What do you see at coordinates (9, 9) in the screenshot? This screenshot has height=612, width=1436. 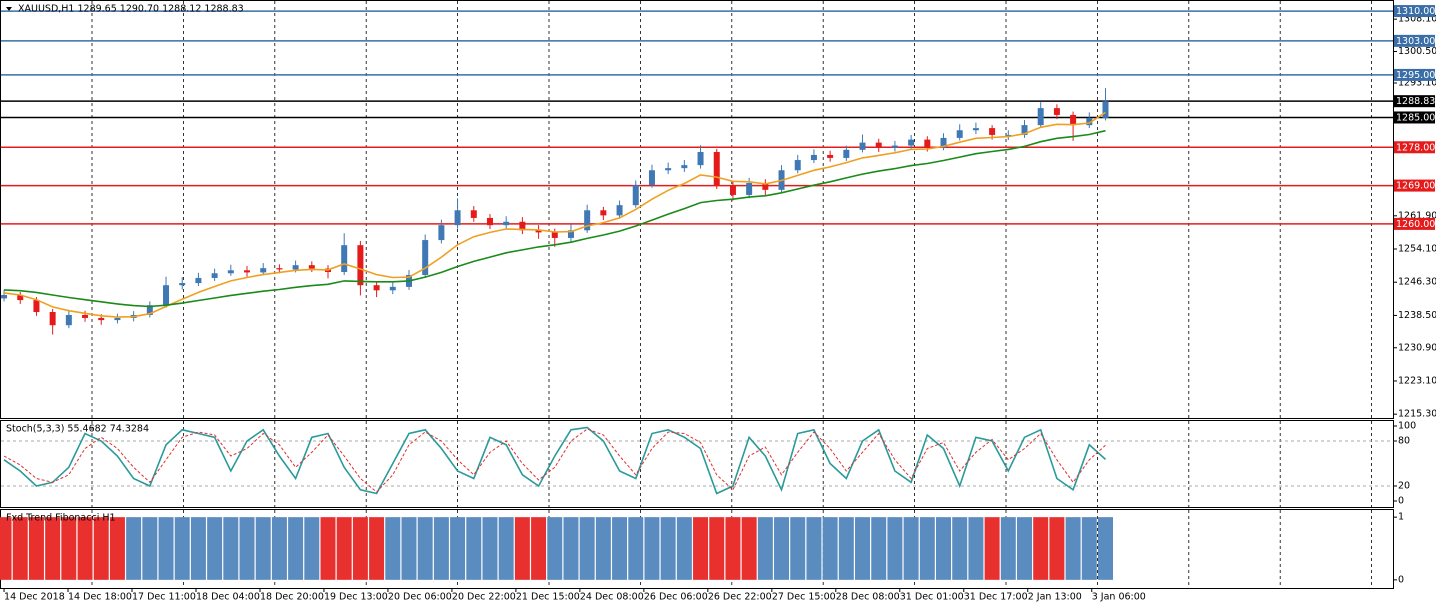 I see `menu-arrow` at bounding box center [9, 9].